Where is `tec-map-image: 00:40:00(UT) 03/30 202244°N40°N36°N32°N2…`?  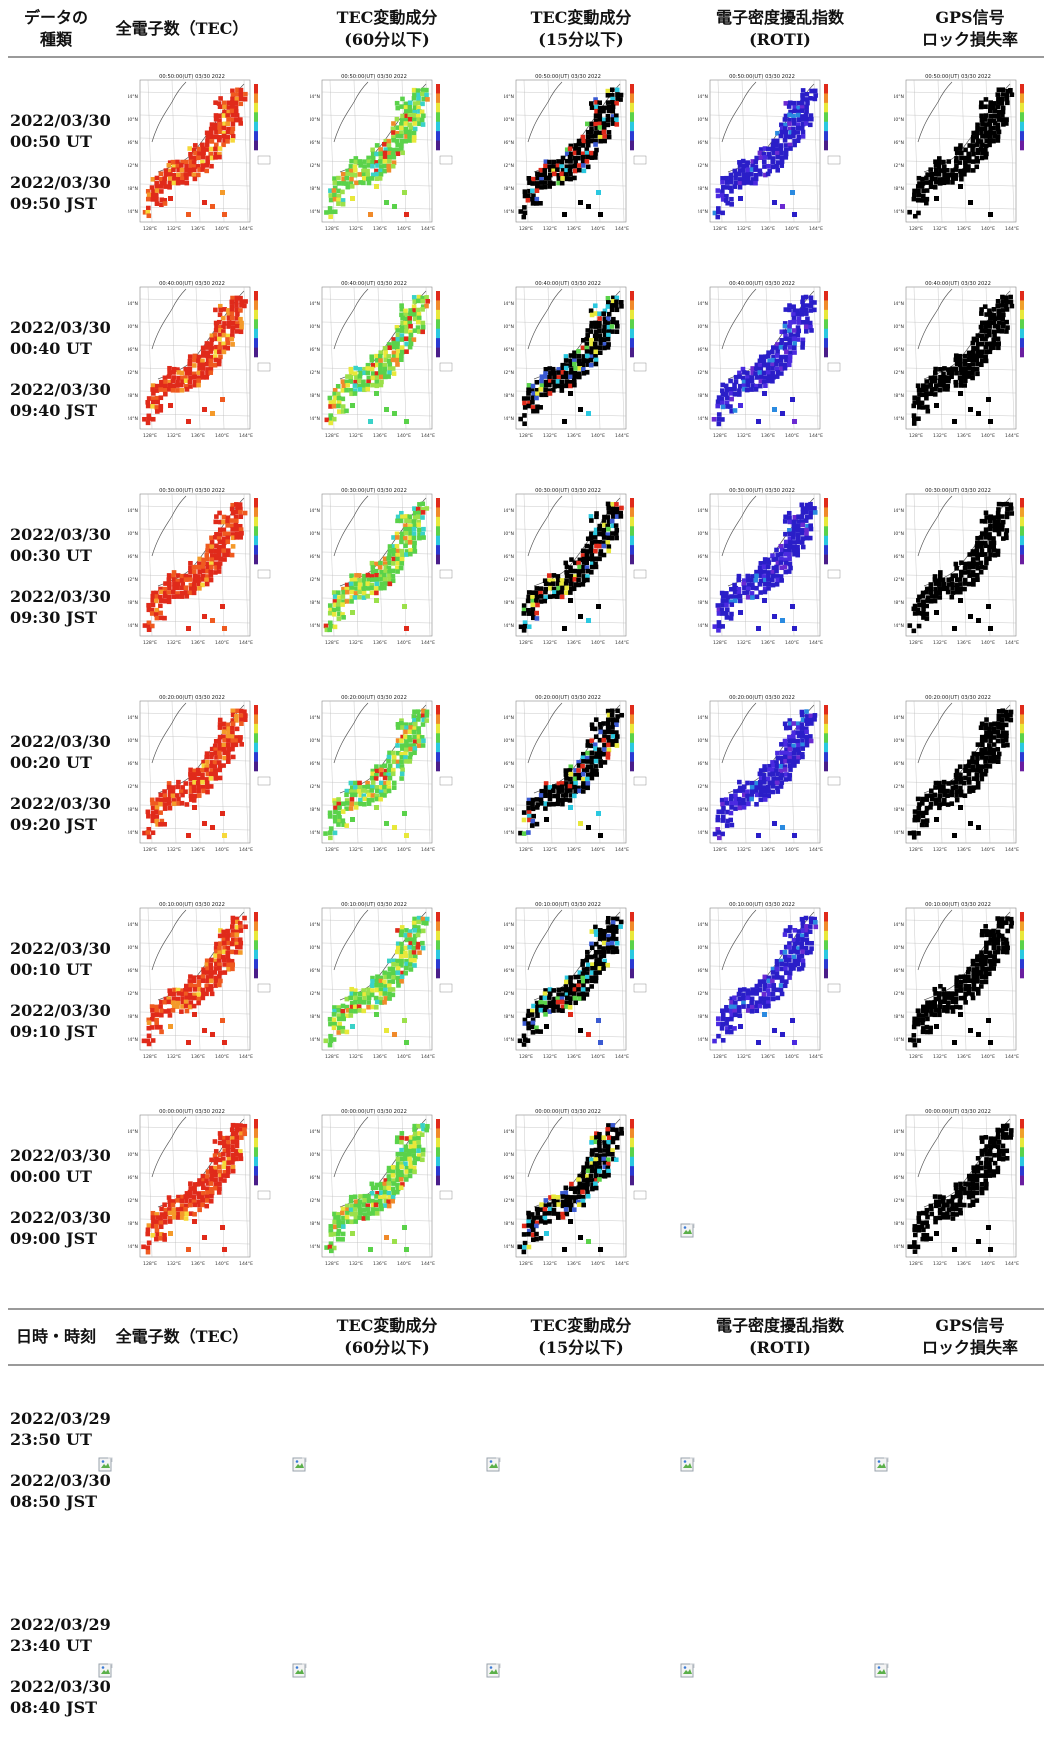
tec-map-image: 00:40:00(UT) 03/30 202244°N40°N36°N32°N2… is located at coordinates (203, 365).